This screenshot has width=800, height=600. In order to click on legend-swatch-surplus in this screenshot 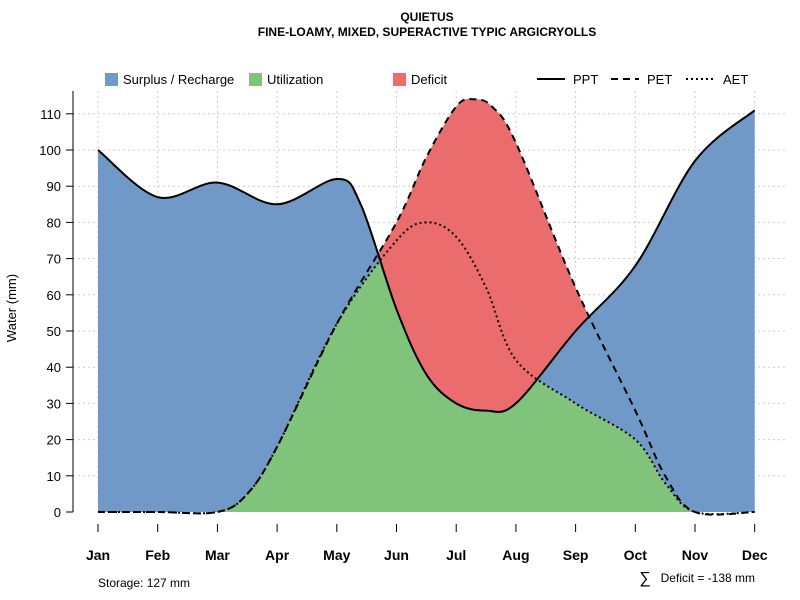, I will do `click(111, 79)`.